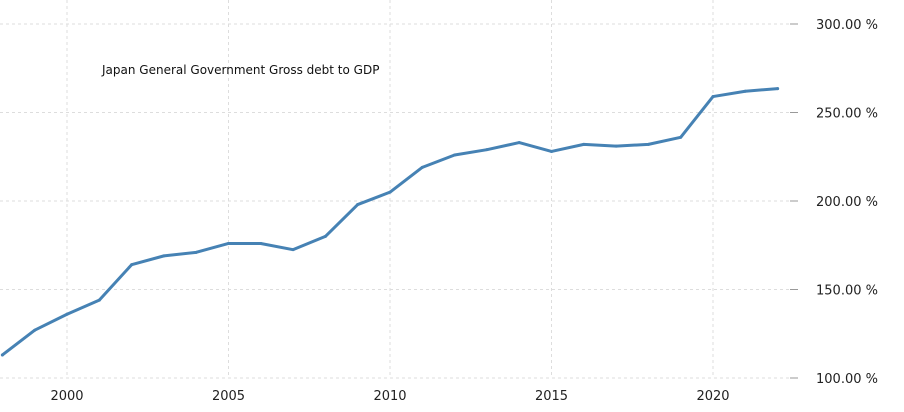  What do you see at coordinates (66, 396) in the screenshot?
I see `x-tick-label: 2000` at bounding box center [66, 396].